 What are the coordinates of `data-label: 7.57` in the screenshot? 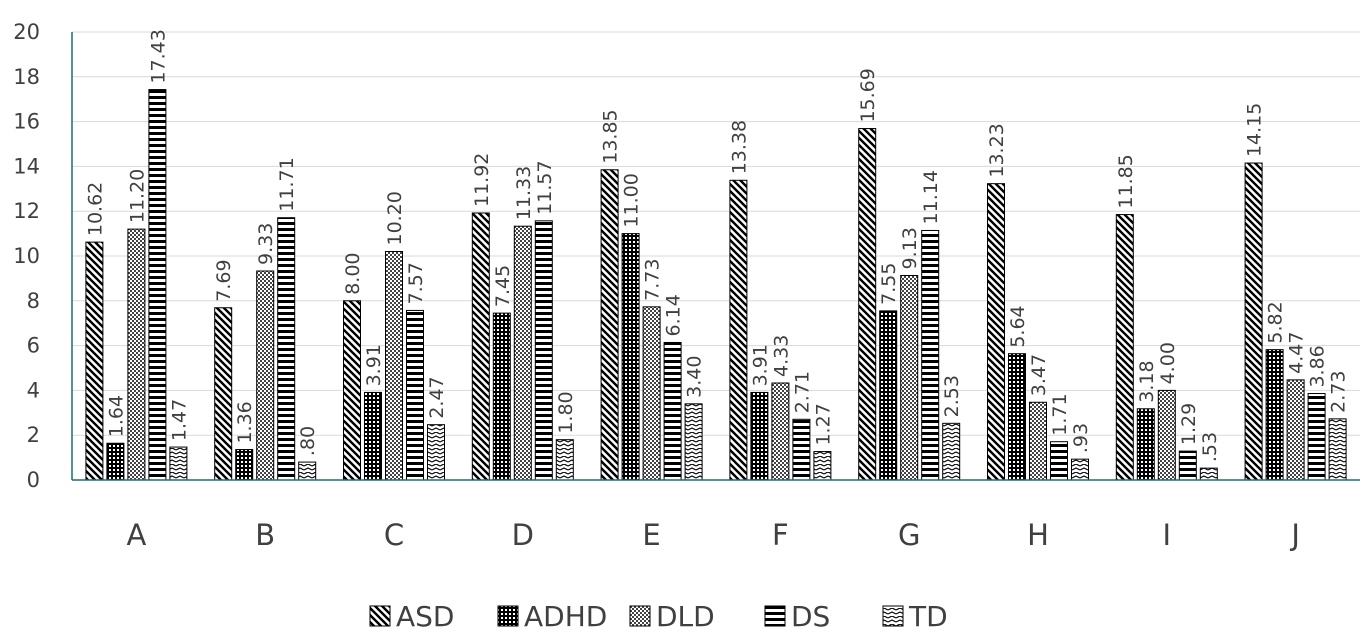 It's located at (416, 283).